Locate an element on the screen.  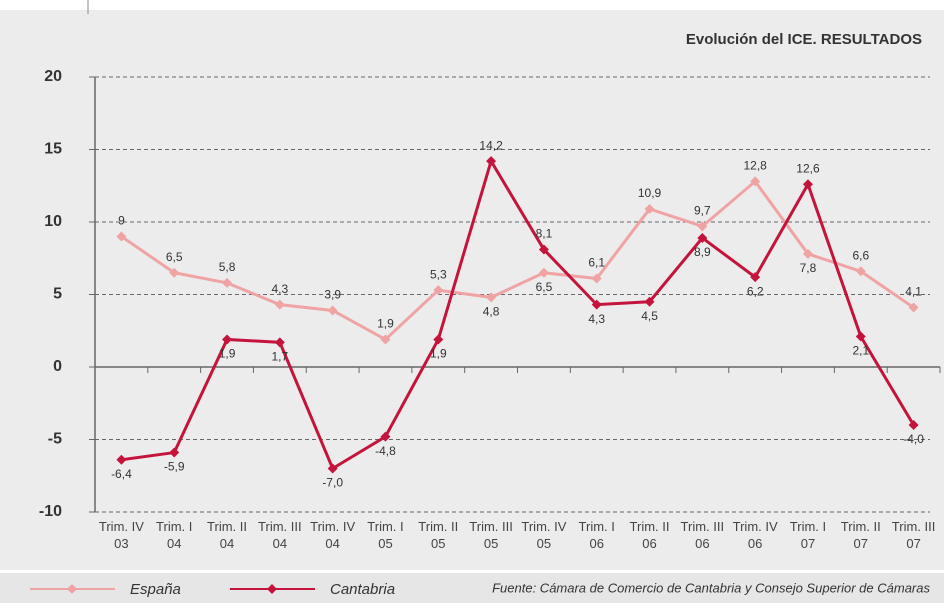
x-tick-label: Trim. IV 06 is located at coordinates (755, 535).